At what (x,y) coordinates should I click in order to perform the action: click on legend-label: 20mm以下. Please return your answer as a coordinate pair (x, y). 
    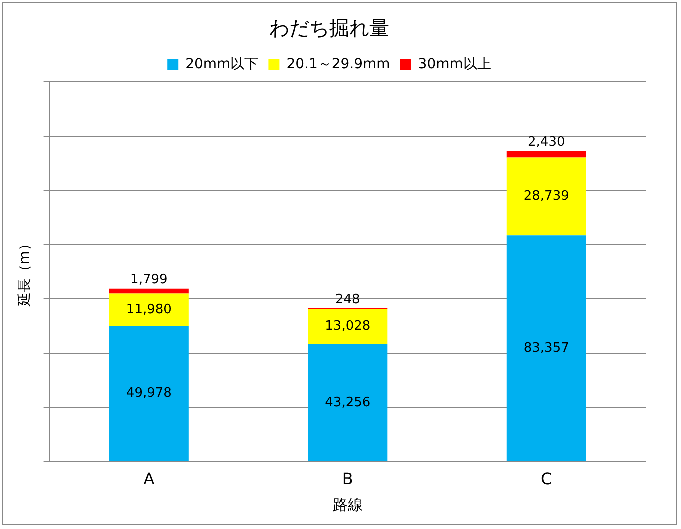
    Looking at the image, I should click on (222, 64).